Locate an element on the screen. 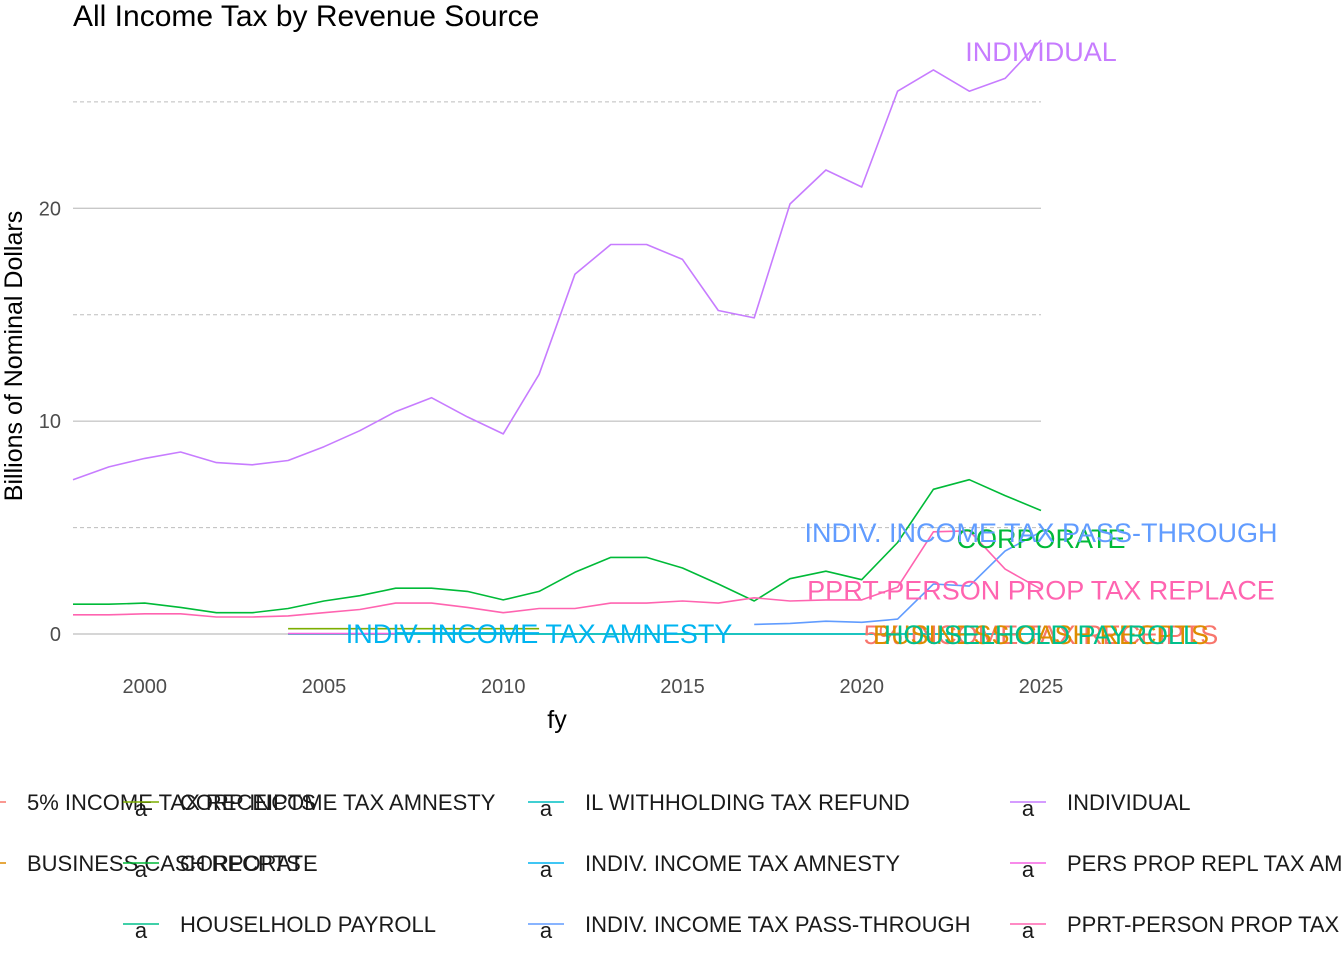 The width and height of the screenshot is (1344, 960). series-end-label: BUSINESS CASH RECPTS is located at coordinates (1041, 635).